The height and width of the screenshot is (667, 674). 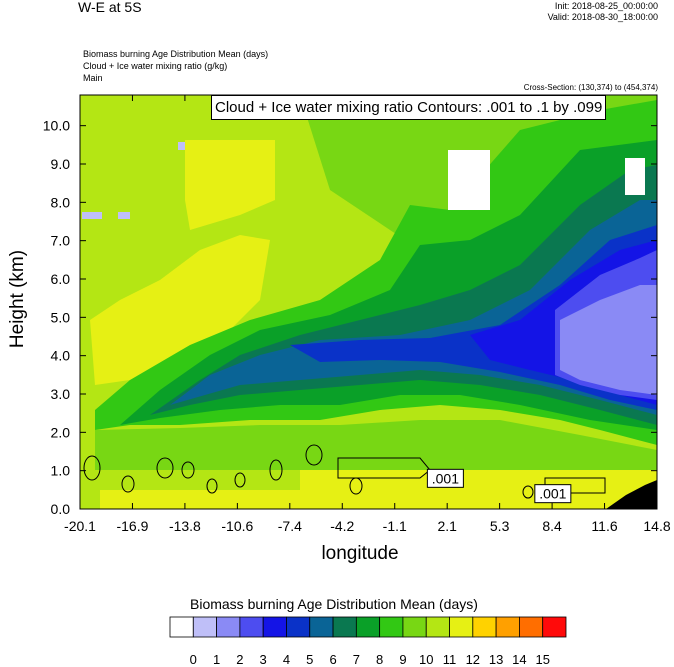 I want to click on colorbar-label: 11, so click(x=450, y=659).